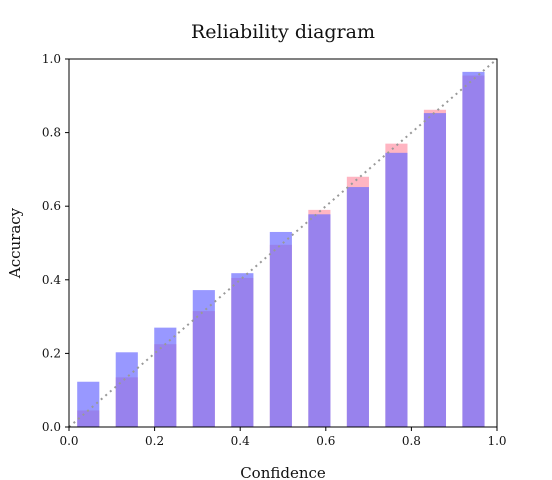 The width and height of the screenshot is (552, 480). I want to click on bar-series2-bin2, so click(126, 389).